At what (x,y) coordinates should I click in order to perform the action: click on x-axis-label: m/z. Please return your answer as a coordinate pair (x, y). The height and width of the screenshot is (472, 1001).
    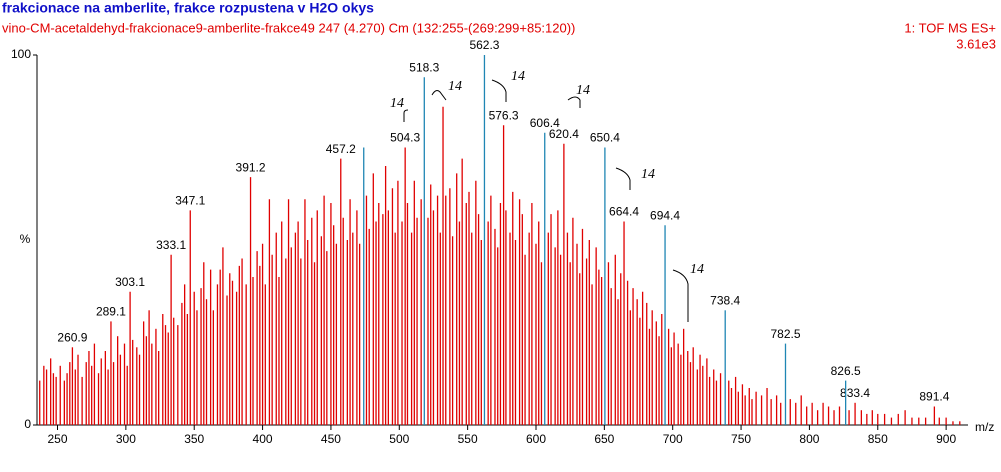
    Looking at the image, I should click on (984, 427).